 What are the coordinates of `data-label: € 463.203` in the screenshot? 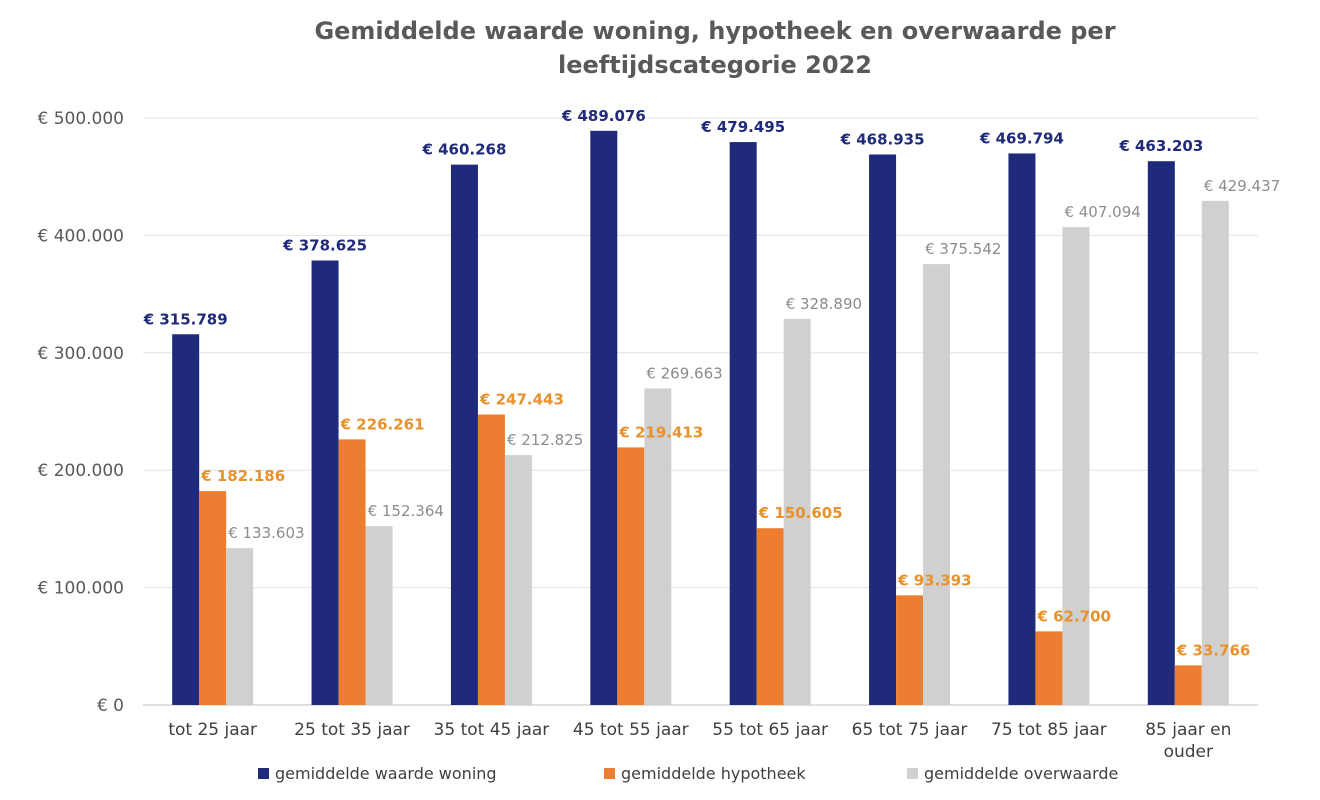 It's located at (1160, 146).